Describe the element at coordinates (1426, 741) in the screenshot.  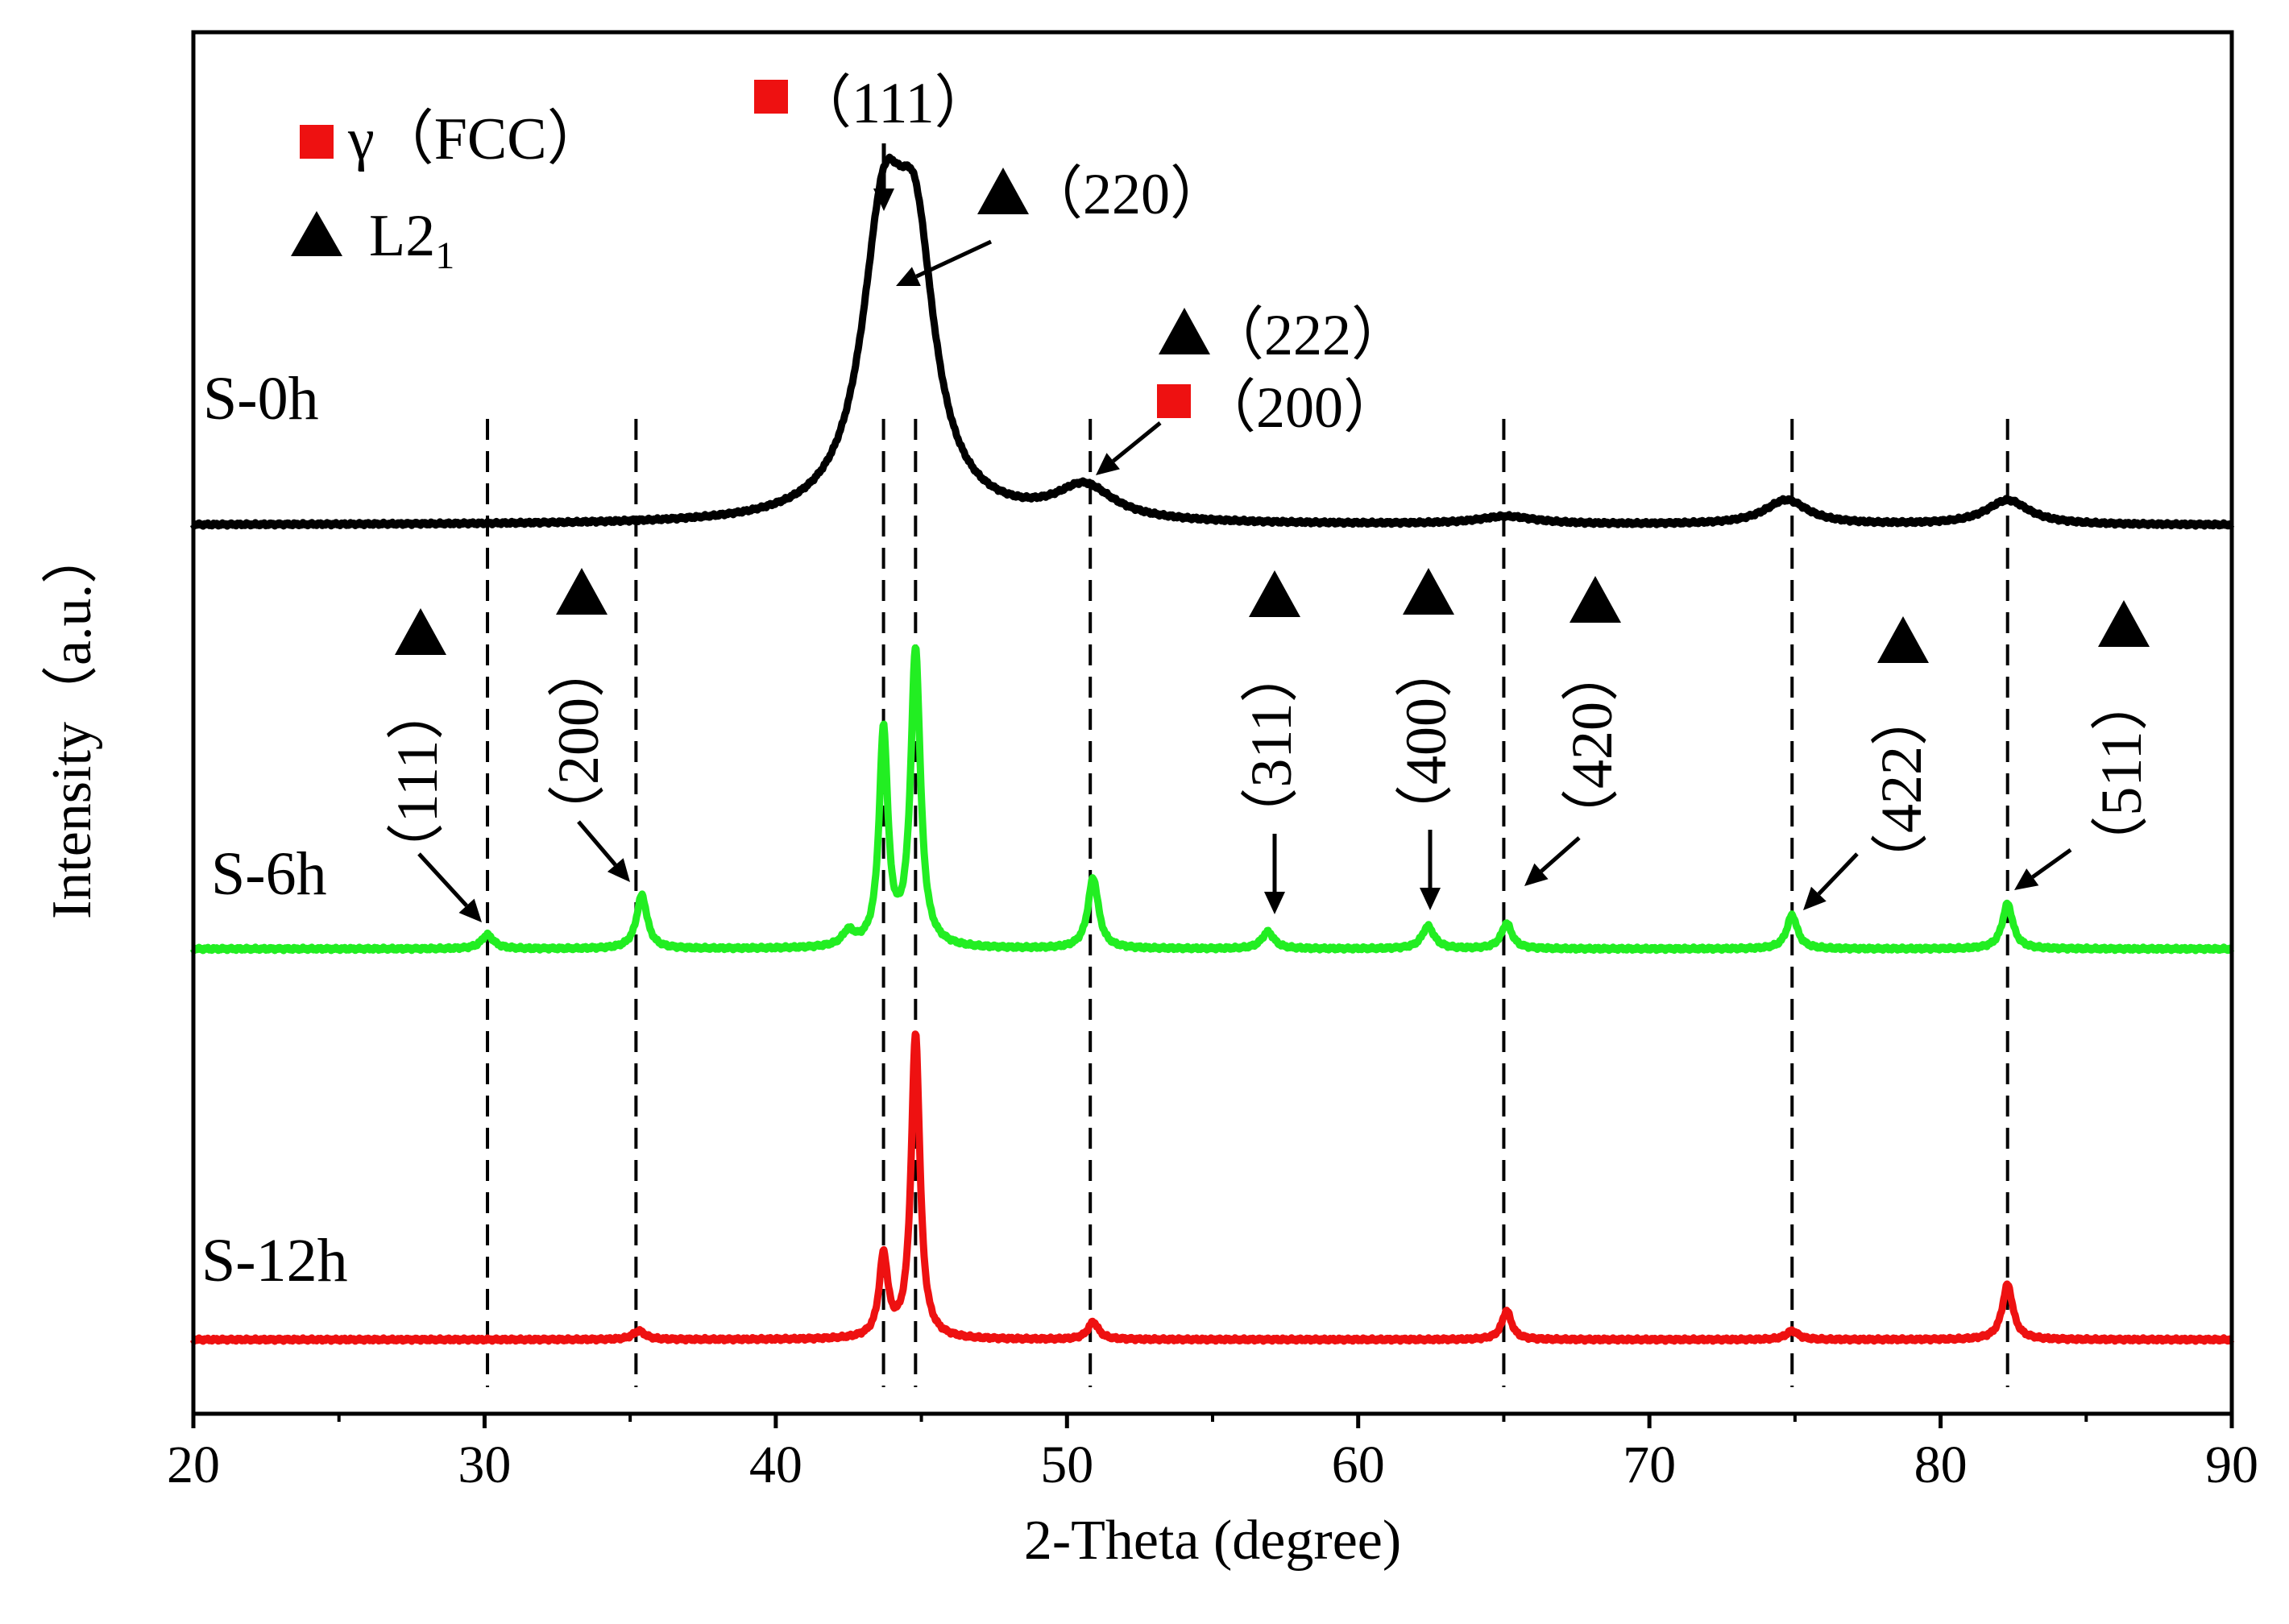
I see `peak-label-7: （400）` at that location.